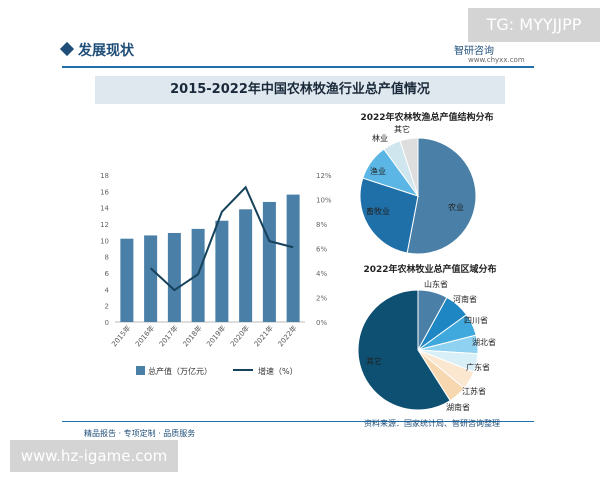 This screenshot has height=480, width=600. What do you see at coordinates (94, 456) in the screenshot?
I see `bottom-url: www.hz-igame.com` at bounding box center [94, 456].